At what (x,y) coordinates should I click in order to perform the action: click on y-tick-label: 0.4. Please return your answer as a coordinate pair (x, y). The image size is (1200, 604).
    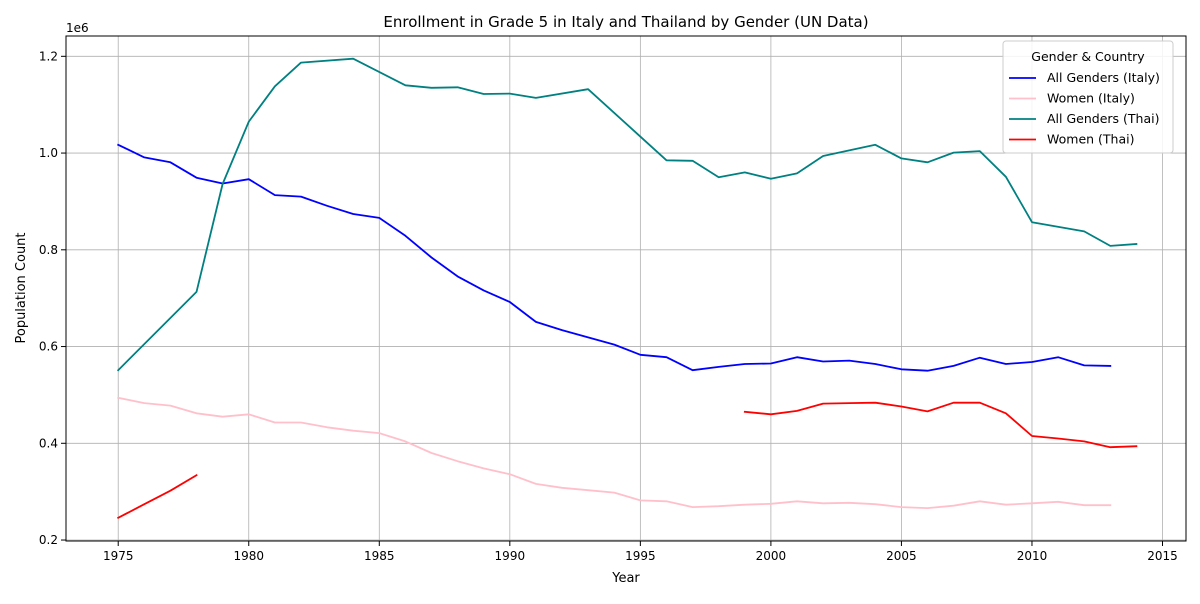
    Looking at the image, I should click on (48, 443).